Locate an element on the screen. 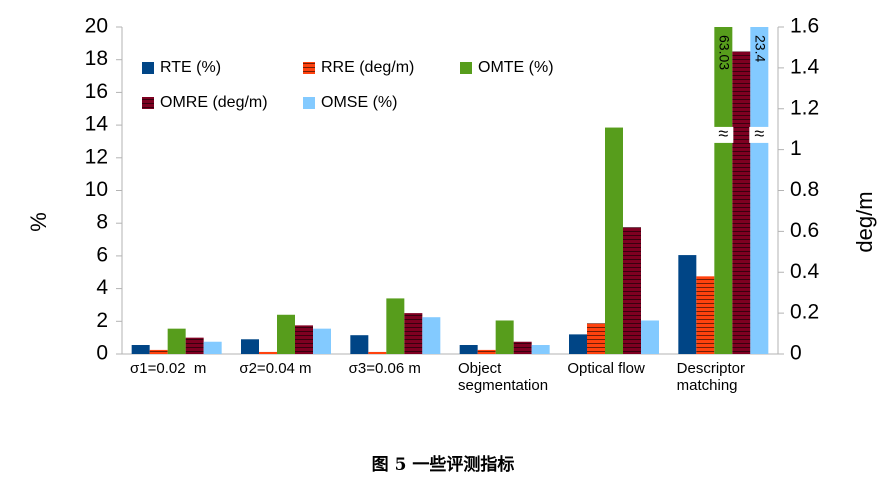 Image resolution: width=886 pixels, height=477 pixels. y-tick-label: 8 is located at coordinates (102, 222).